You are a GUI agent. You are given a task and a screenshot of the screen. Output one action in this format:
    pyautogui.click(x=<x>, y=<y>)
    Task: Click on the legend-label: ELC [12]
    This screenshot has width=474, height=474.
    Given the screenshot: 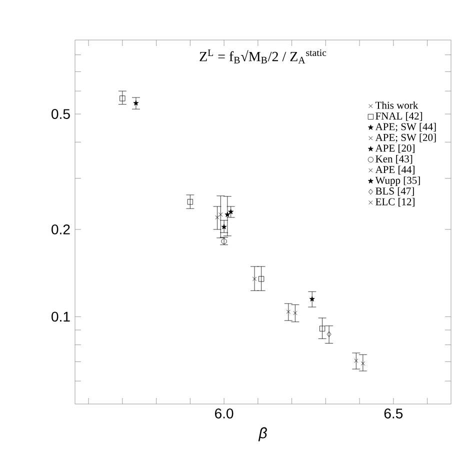 What is the action you would take?
    pyautogui.click(x=395, y=202)
    